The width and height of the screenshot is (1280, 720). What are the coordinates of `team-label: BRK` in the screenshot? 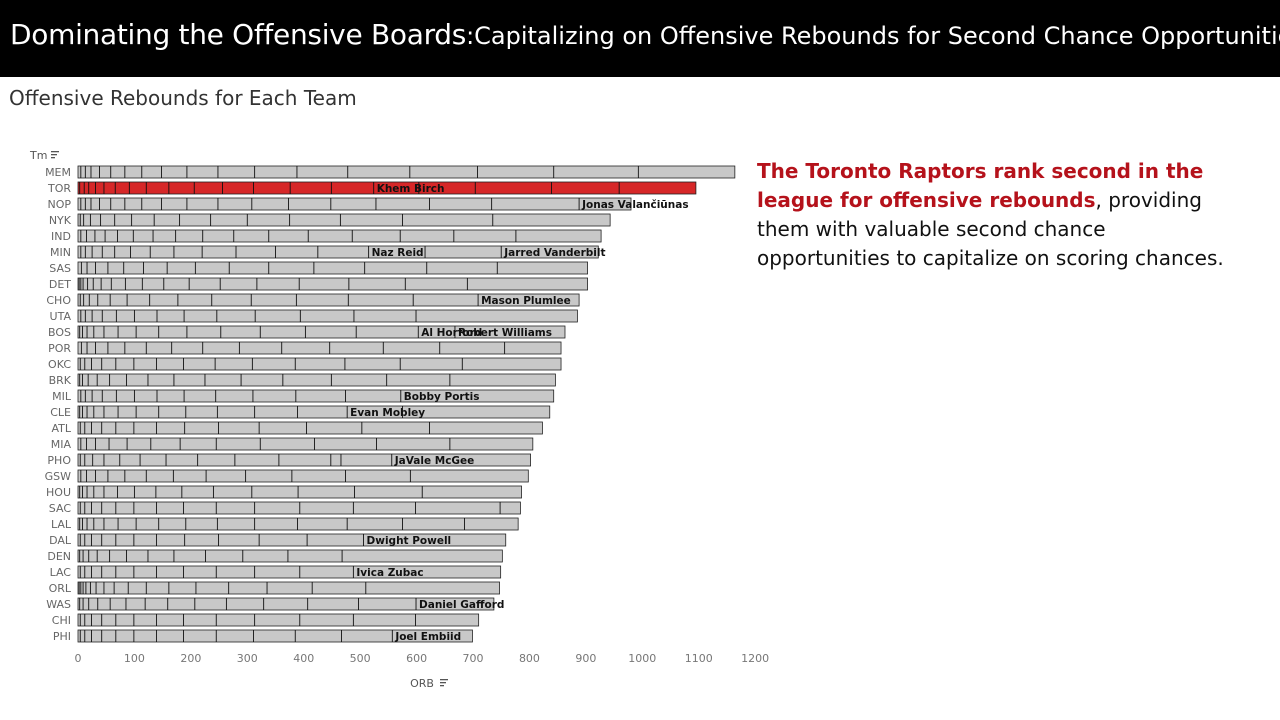 It's located at (60, 380).